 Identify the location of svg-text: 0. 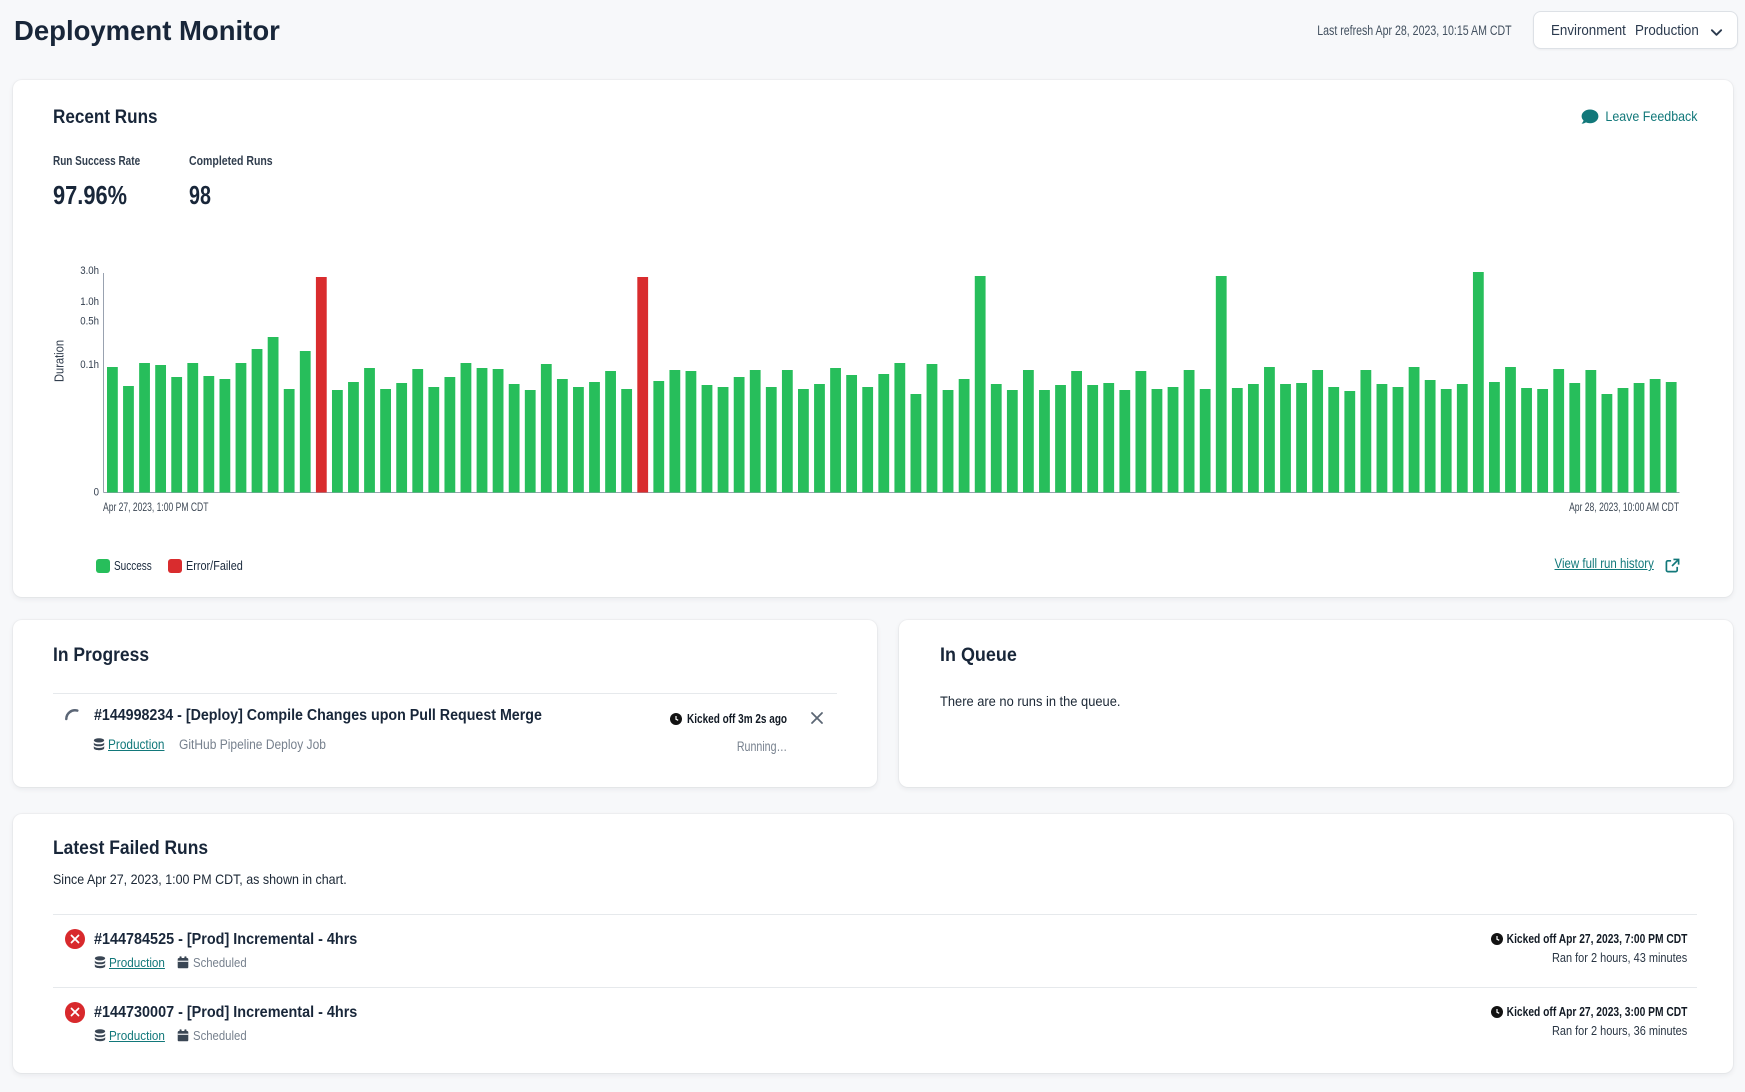
(96, 492).